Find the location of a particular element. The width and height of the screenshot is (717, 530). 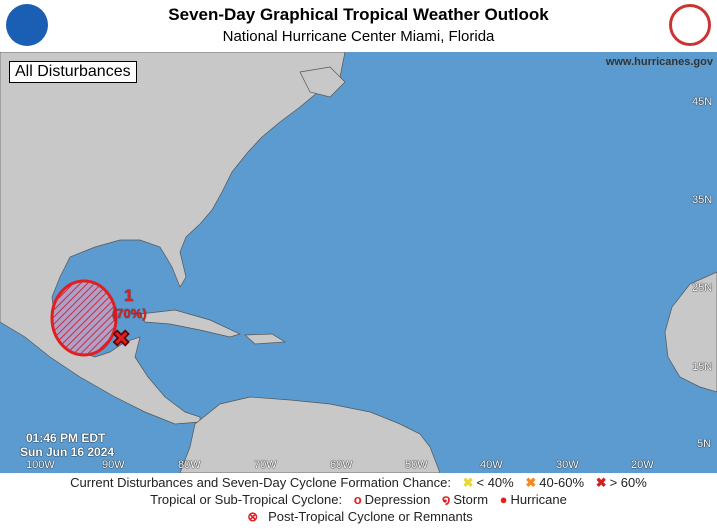

post-tropical-icon: ⊗ is located at coordinates (253, 516).